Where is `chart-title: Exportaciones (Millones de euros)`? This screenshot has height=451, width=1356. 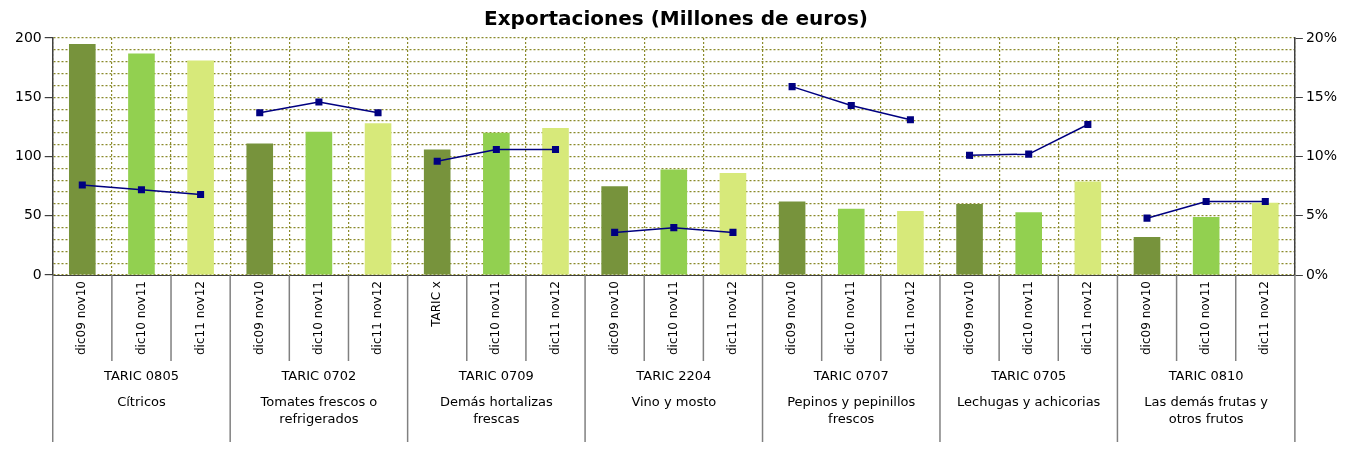 chart-title: Exportaciones (Millones de euros) is located at coordinates (676, 18).